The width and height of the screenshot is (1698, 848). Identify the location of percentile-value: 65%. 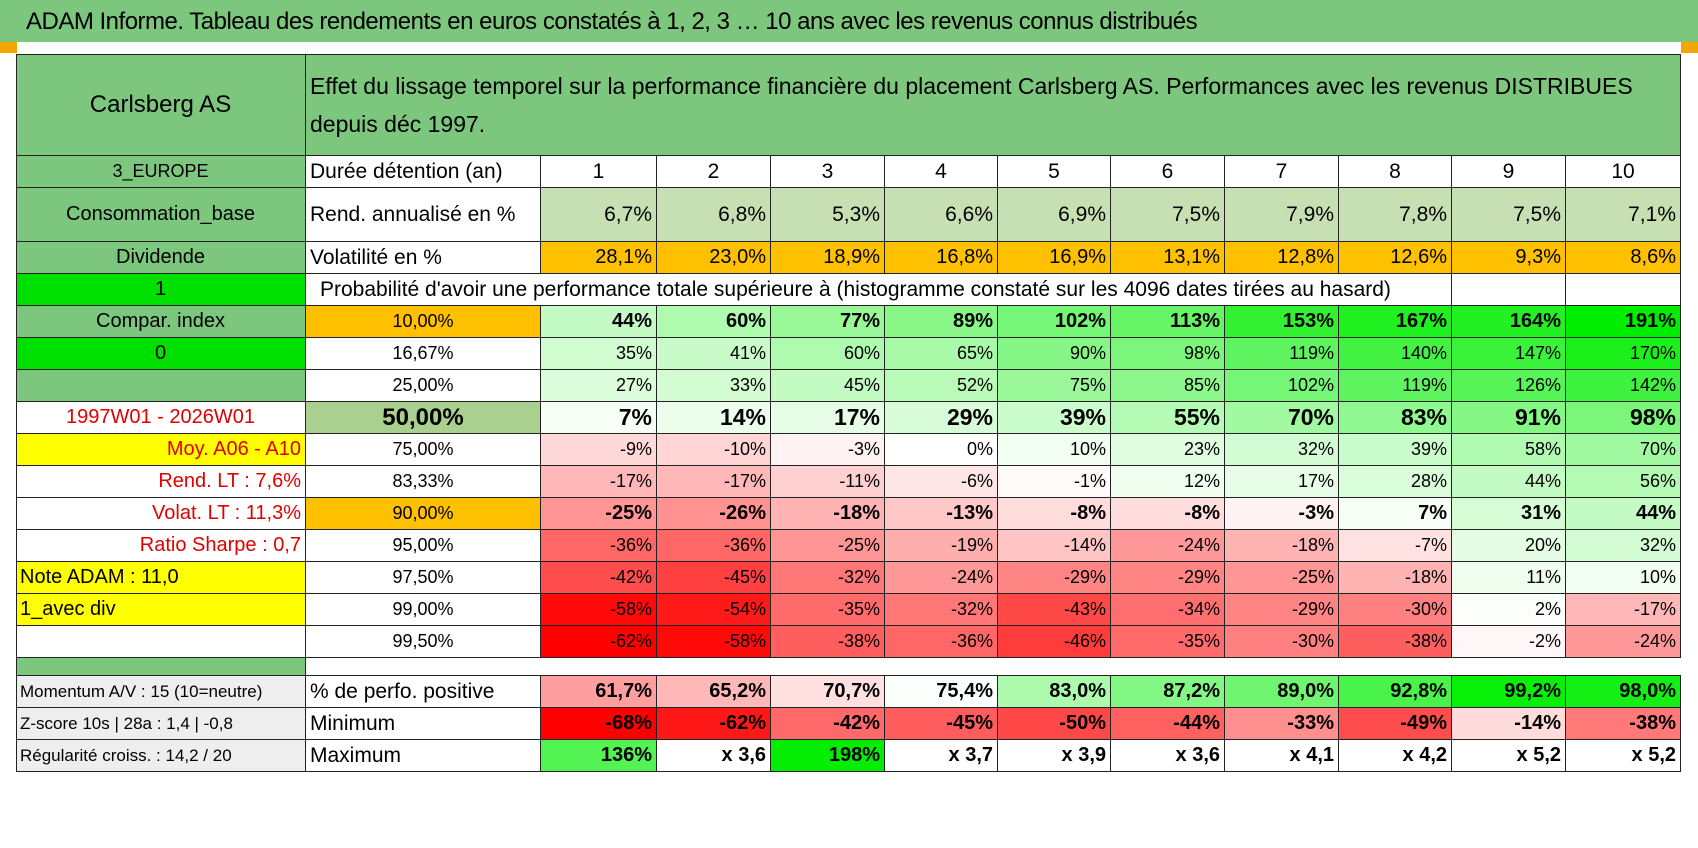
(941, 354).